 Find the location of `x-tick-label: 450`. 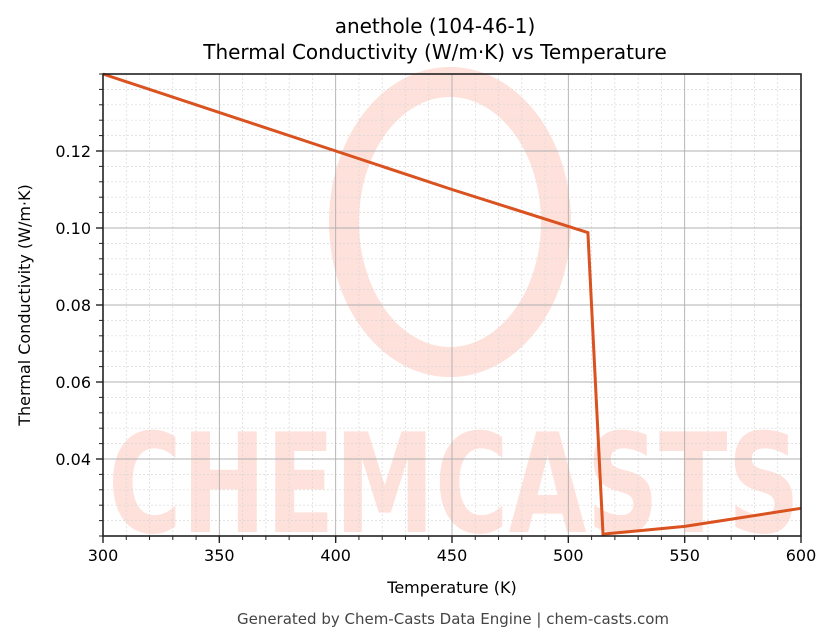

x-tick-label: 450 is located at coordinates (452, 555).